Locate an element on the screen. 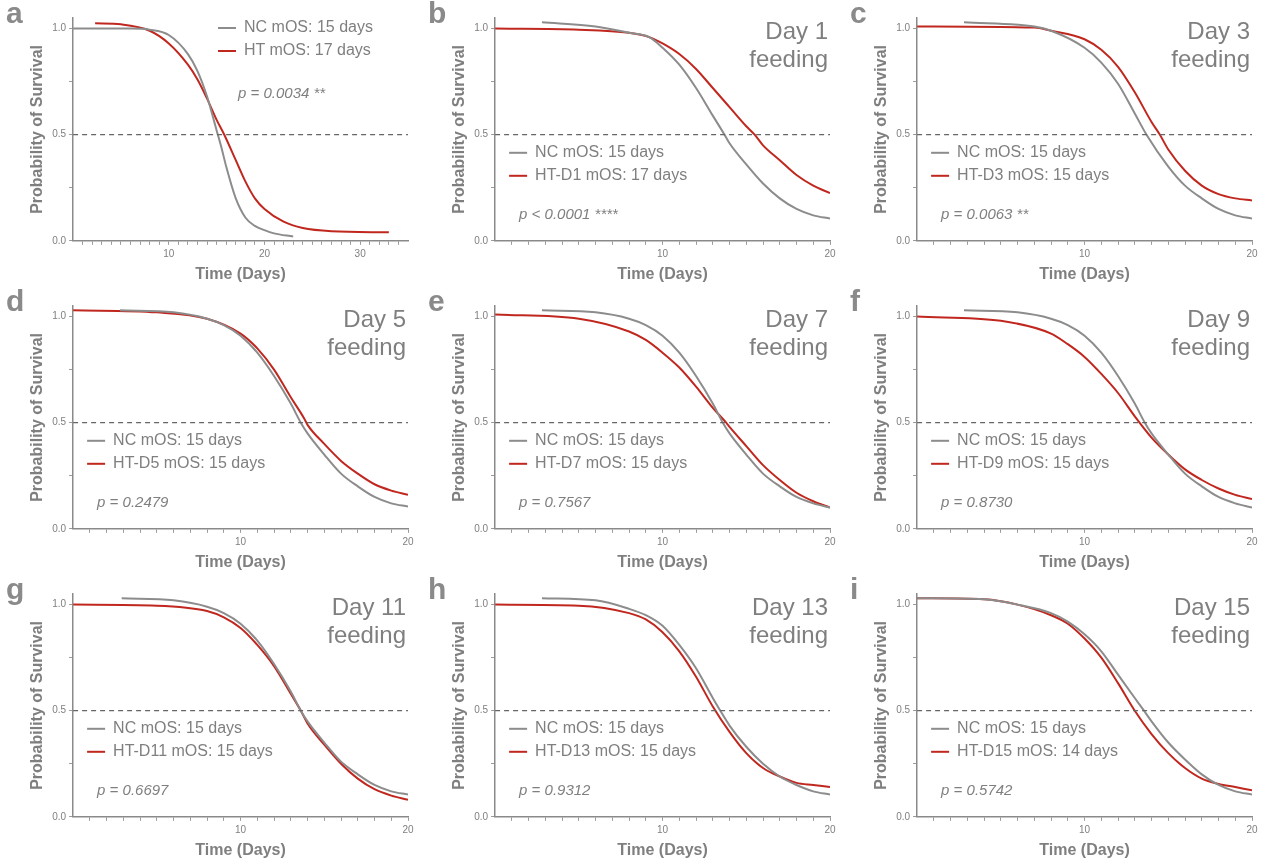 The image size is (1266, 864). chart-title: c is located at coordinates (858, 15).